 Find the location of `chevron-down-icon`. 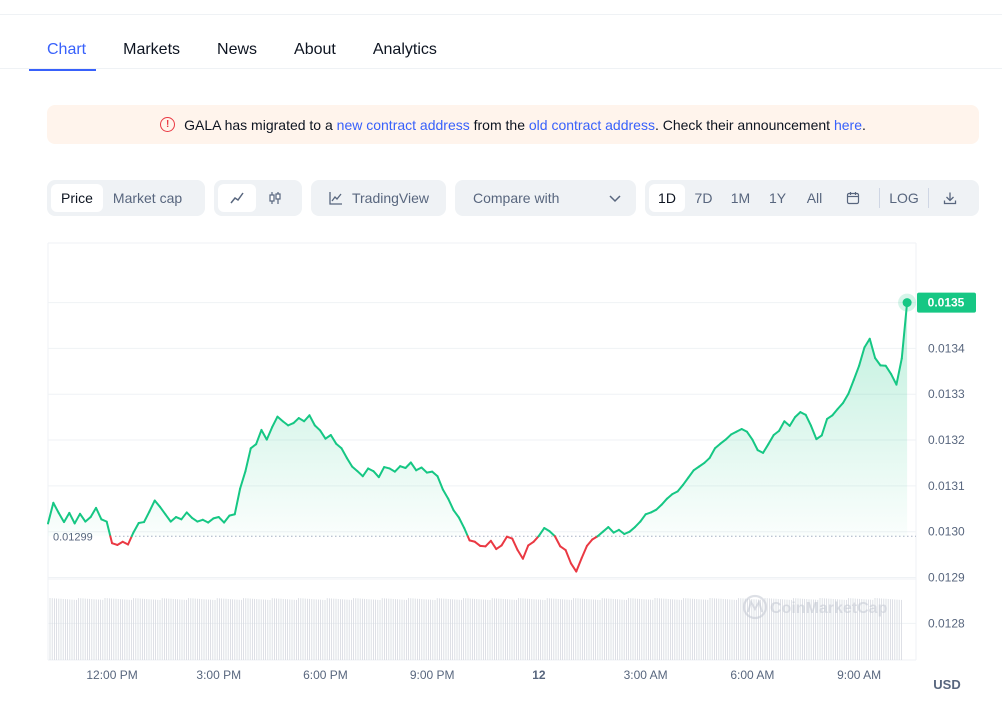

chevron-down-icon is located at coordinates (615, 199).